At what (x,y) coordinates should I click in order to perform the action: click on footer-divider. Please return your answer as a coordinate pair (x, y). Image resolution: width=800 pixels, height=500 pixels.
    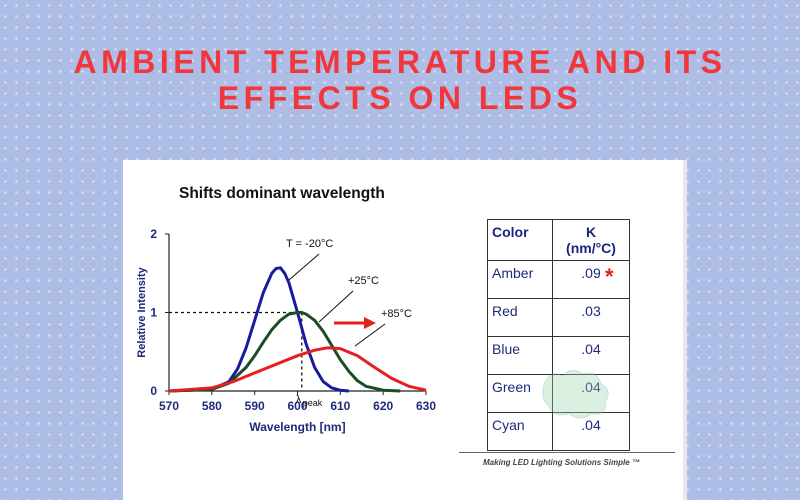
    Looking at the image, I should click on (567, 452).